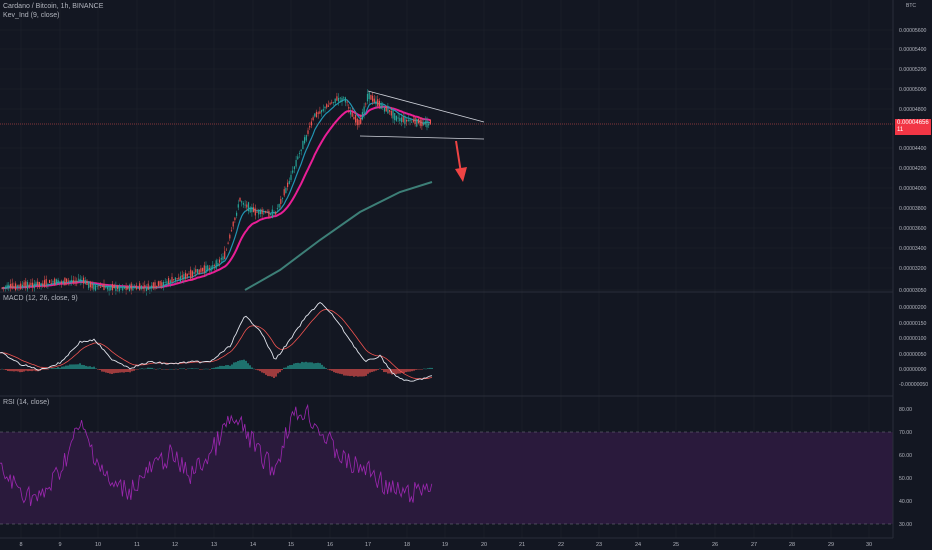 The image size is (932, 550). I want to click on triangle-upper-trendline, so click(426, 106).